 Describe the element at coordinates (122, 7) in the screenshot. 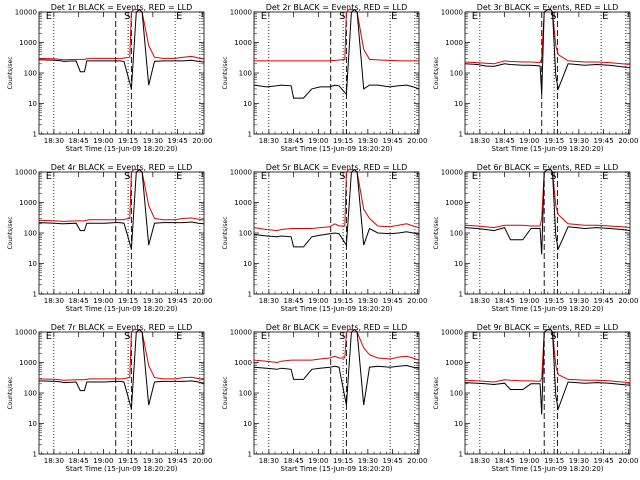

I see `chart-title: Det 1r BLACK = Events, RED = LLD` at that location.